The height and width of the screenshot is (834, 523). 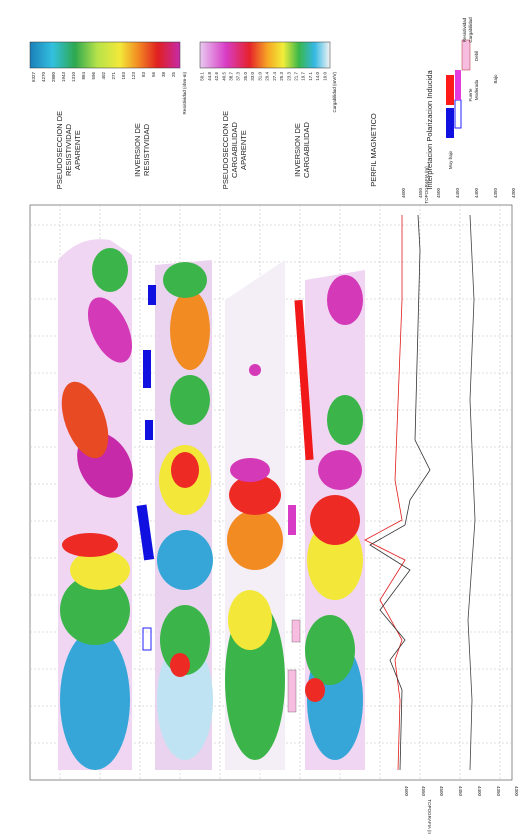 I want to click on scale-label: 1310, so click(x=73, y=77).